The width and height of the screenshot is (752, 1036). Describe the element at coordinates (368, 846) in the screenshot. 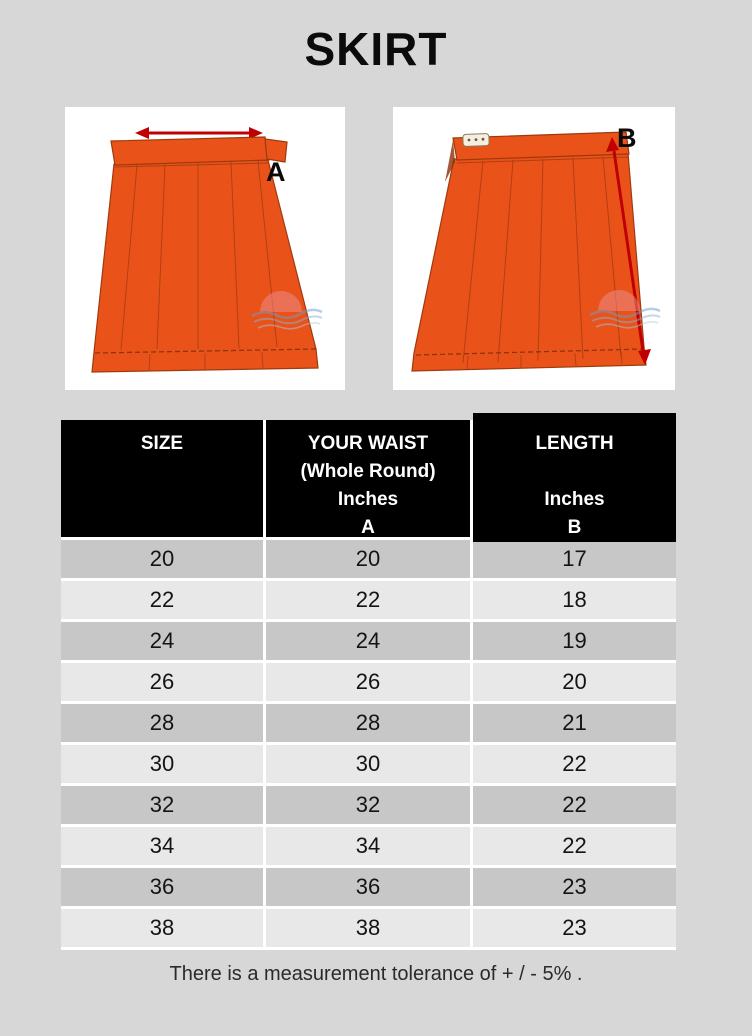

I see `cell-waist: 34` at that location.